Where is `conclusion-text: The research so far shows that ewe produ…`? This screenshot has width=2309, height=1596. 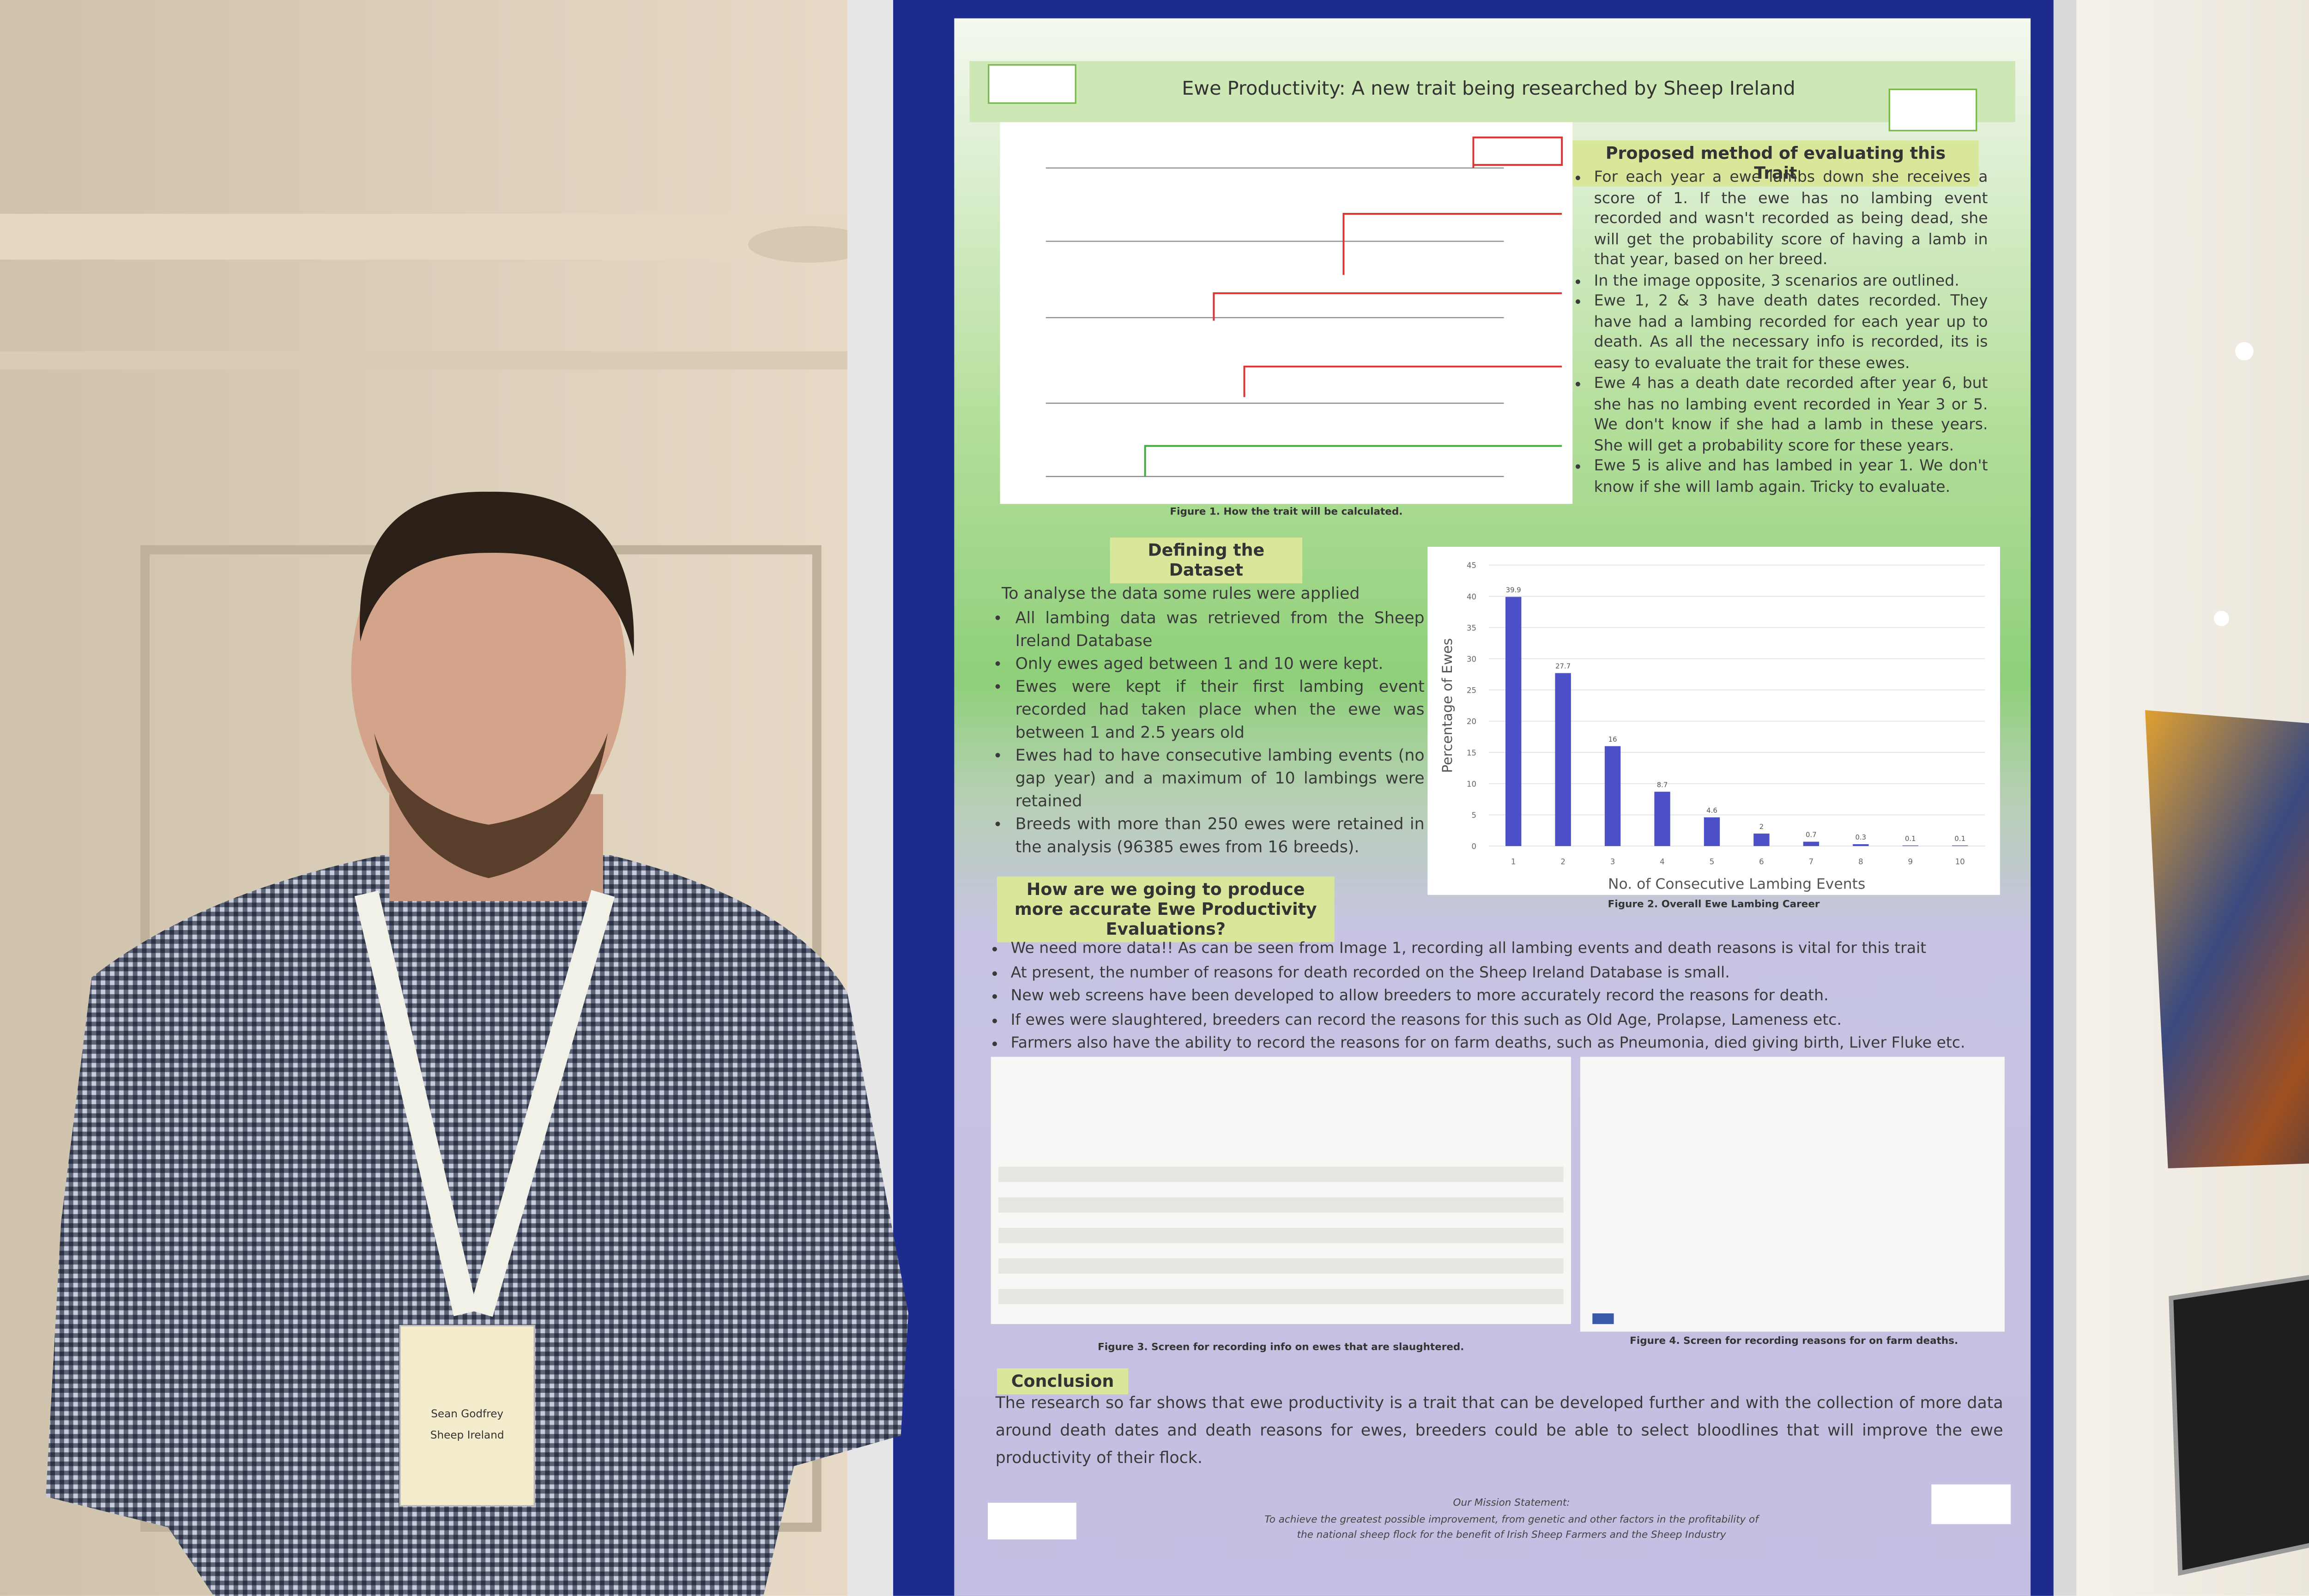 conclusion-text: The research so far shows that ewe produ… is located at coordinates (1499, 1431).